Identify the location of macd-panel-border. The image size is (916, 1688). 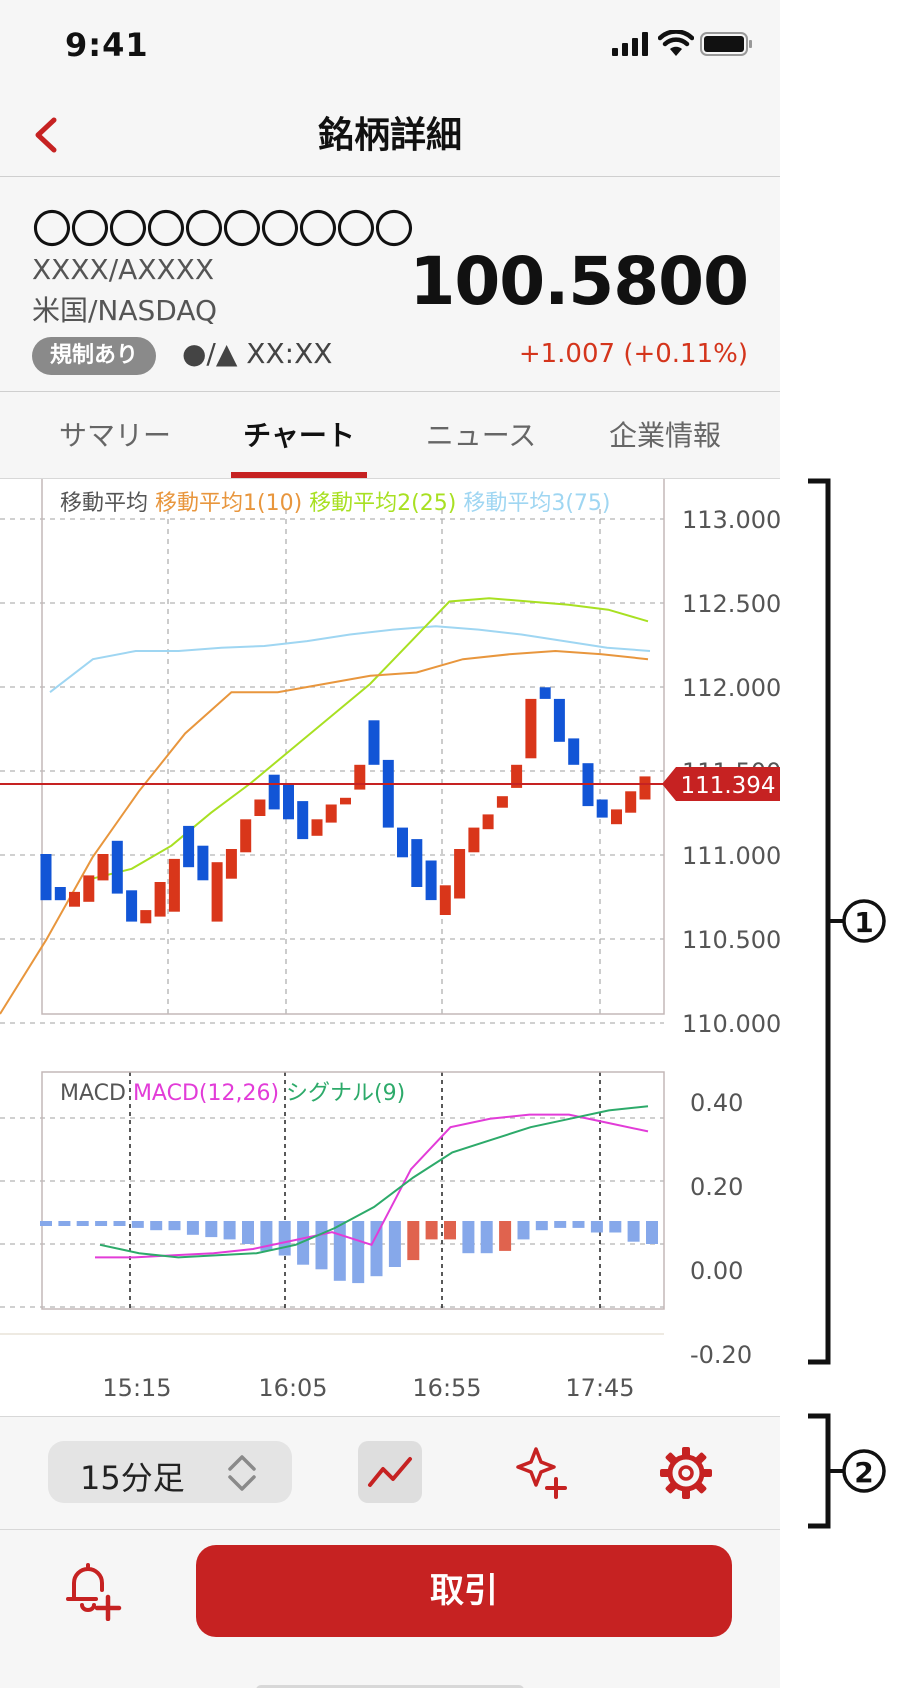
(353, 1190).